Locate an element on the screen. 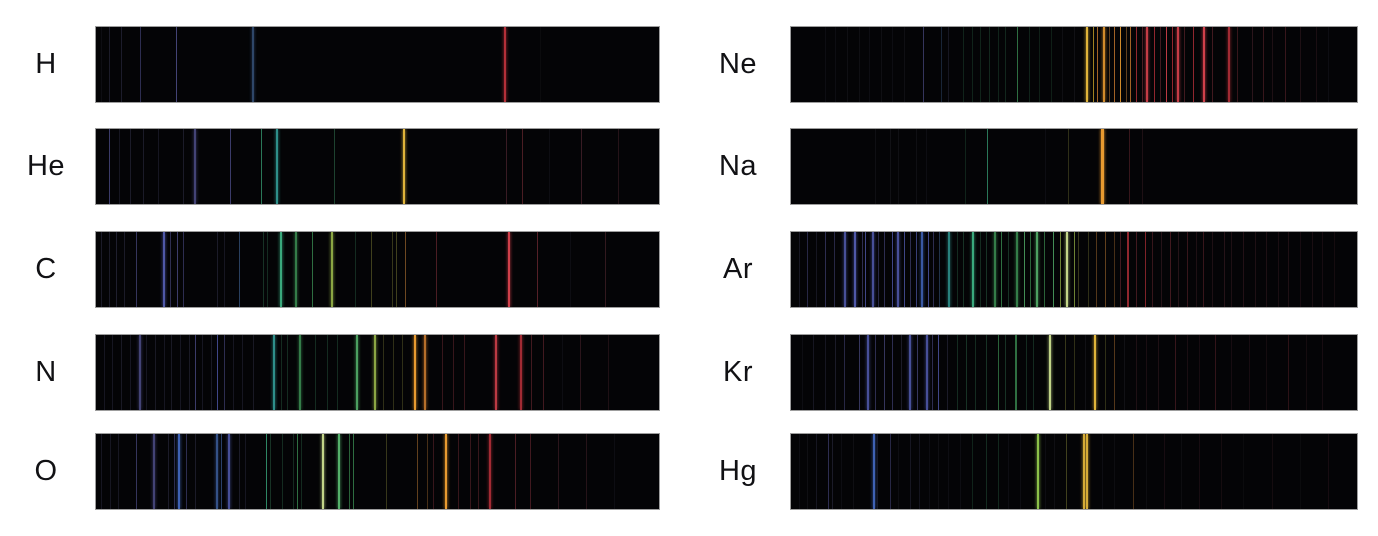 The image size is (1378, 536). spectrum-strip-c is located at coordinates (377, 269).